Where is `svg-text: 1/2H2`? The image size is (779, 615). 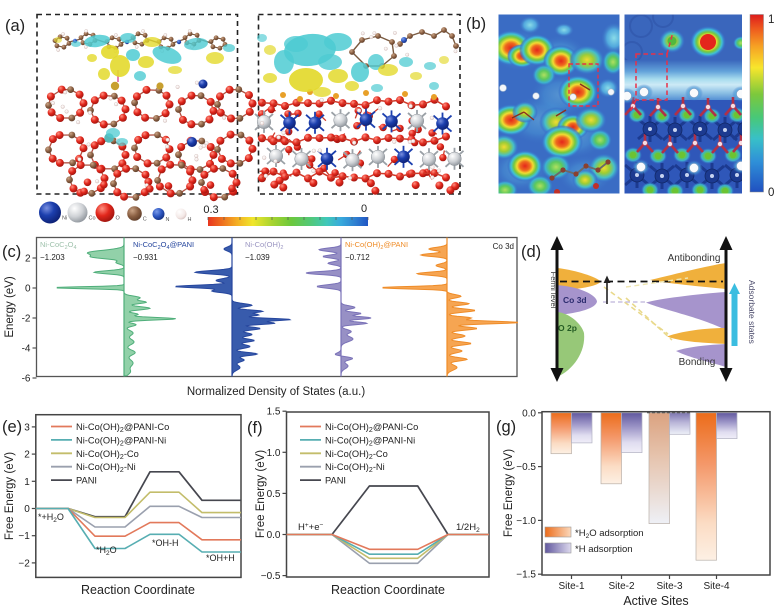 svg-text: 1/2H2 is located at coordinates (468, 528).